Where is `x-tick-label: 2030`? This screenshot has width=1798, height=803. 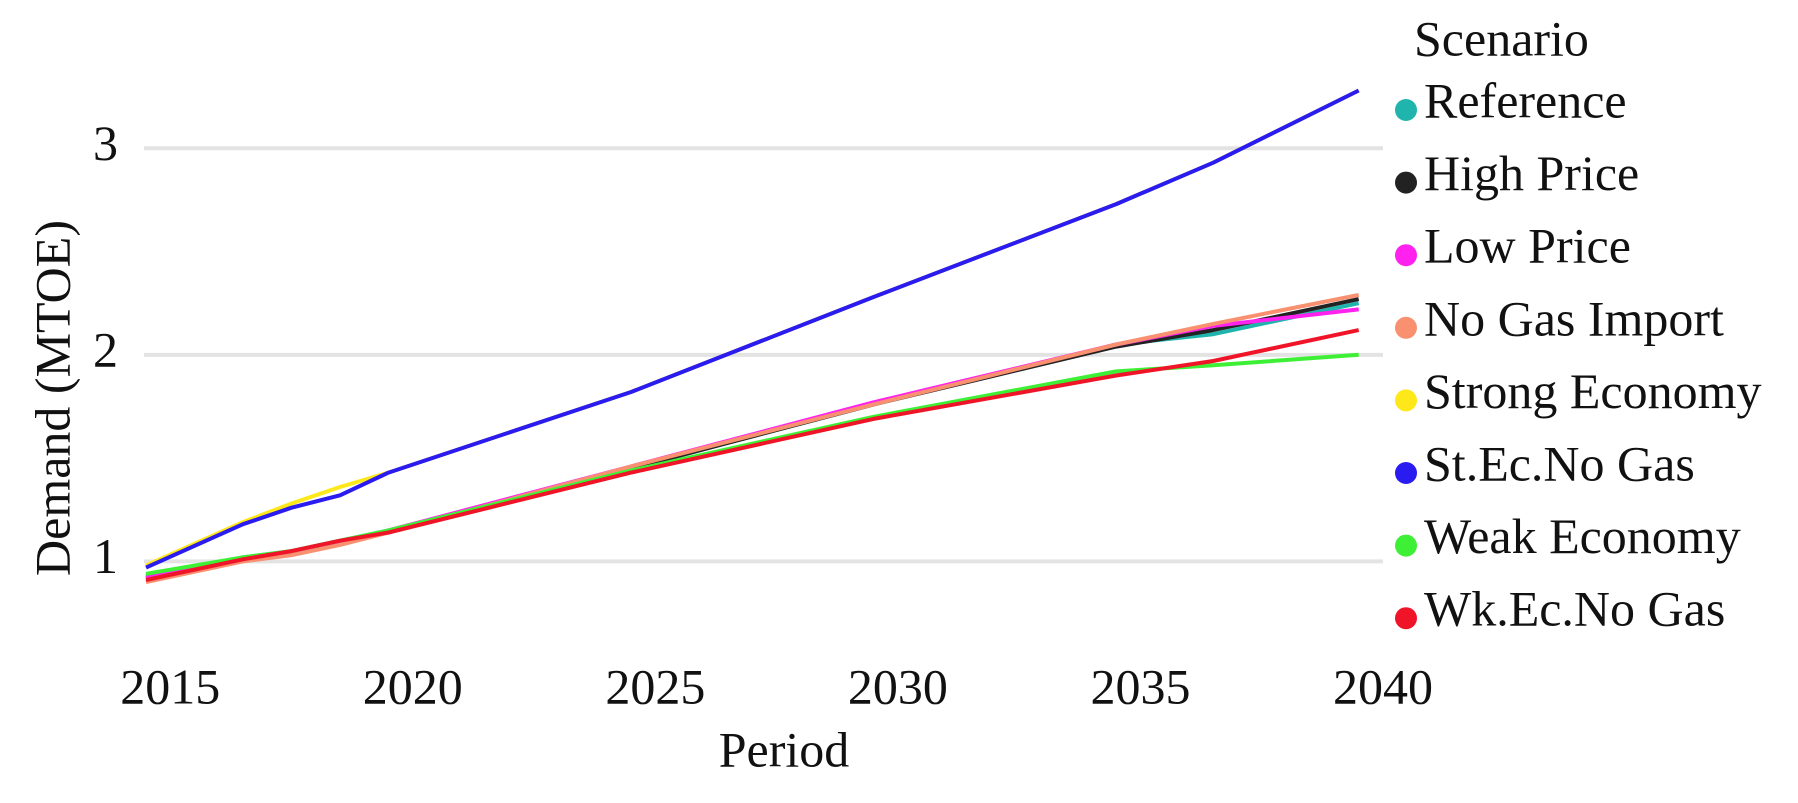 x-tick-label: 2030 is located at coordinates (898, 686).